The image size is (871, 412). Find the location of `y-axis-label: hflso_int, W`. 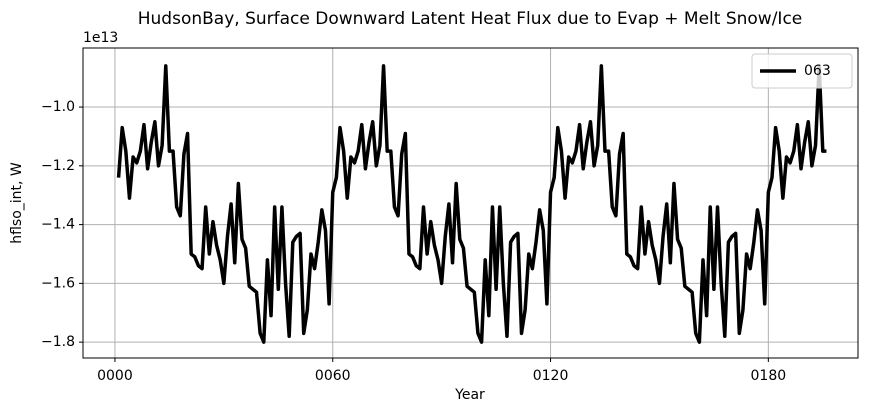

y-axis-label: hflso_int, W is located at coordinates (17, 203).